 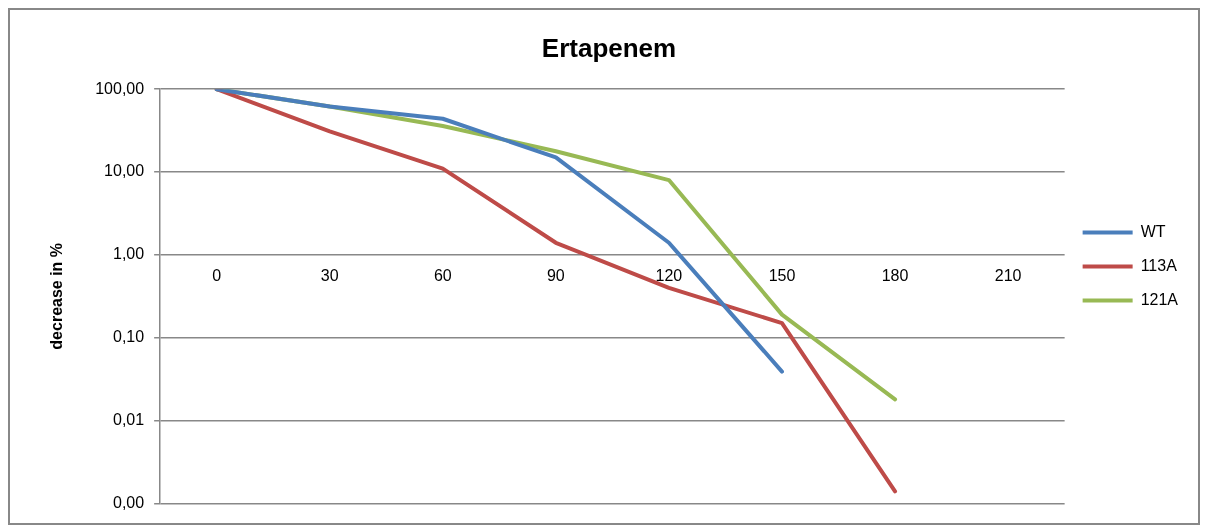 I want to click on legend-label: 121A, so click(x=1159, y=299).